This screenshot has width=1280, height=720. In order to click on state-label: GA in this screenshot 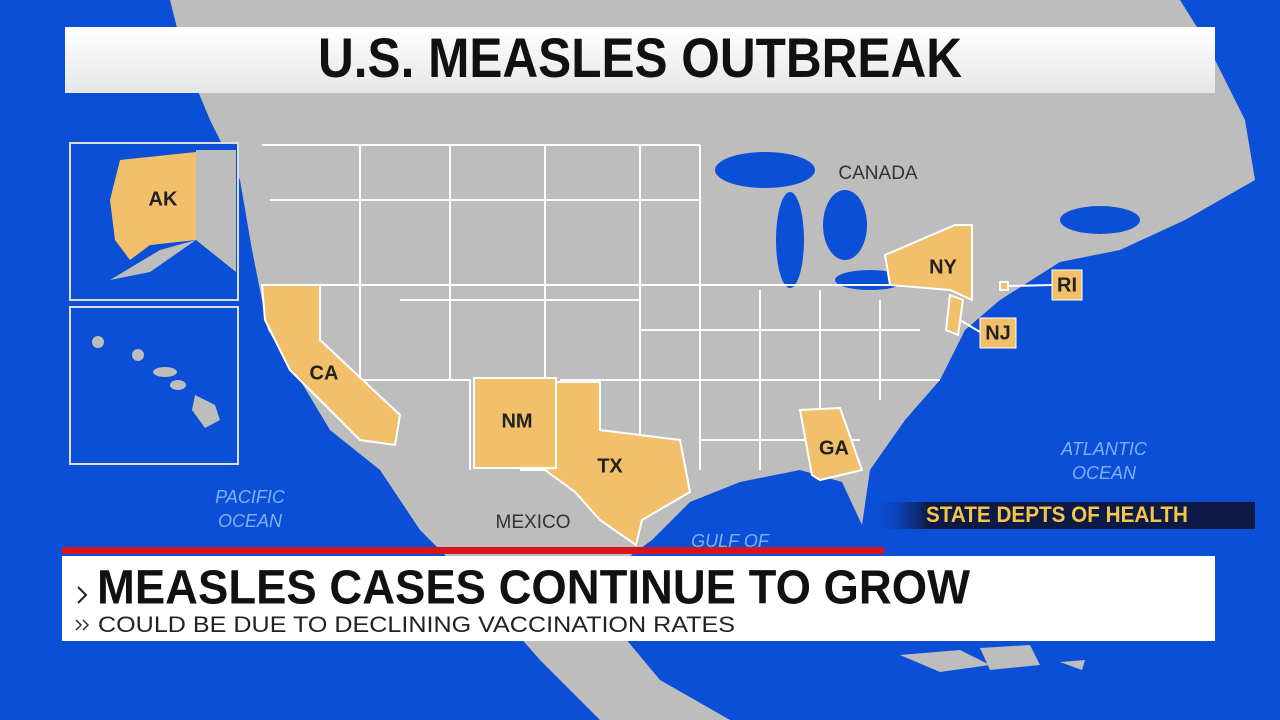, I will do `click(834, 448)`.